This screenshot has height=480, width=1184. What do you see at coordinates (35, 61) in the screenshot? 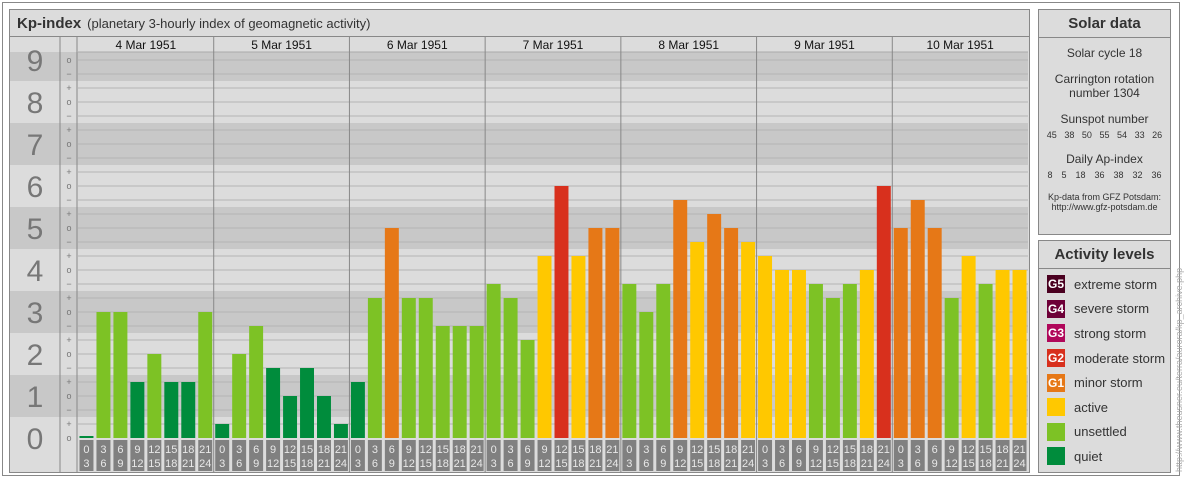
I see `y-tick-label: 9` at bounding box center [35, 61].